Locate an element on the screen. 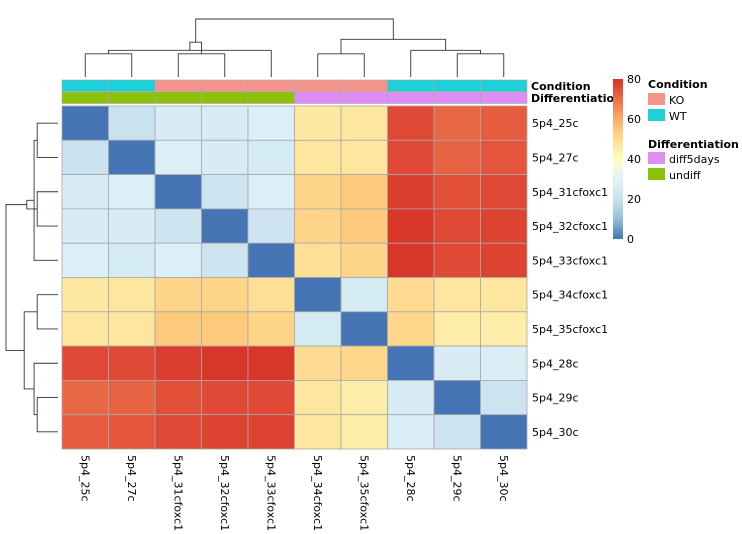 This screenshot has height=534, width=742. legend-title-differentiation: Differentiation is located at coordinates (693, 144).